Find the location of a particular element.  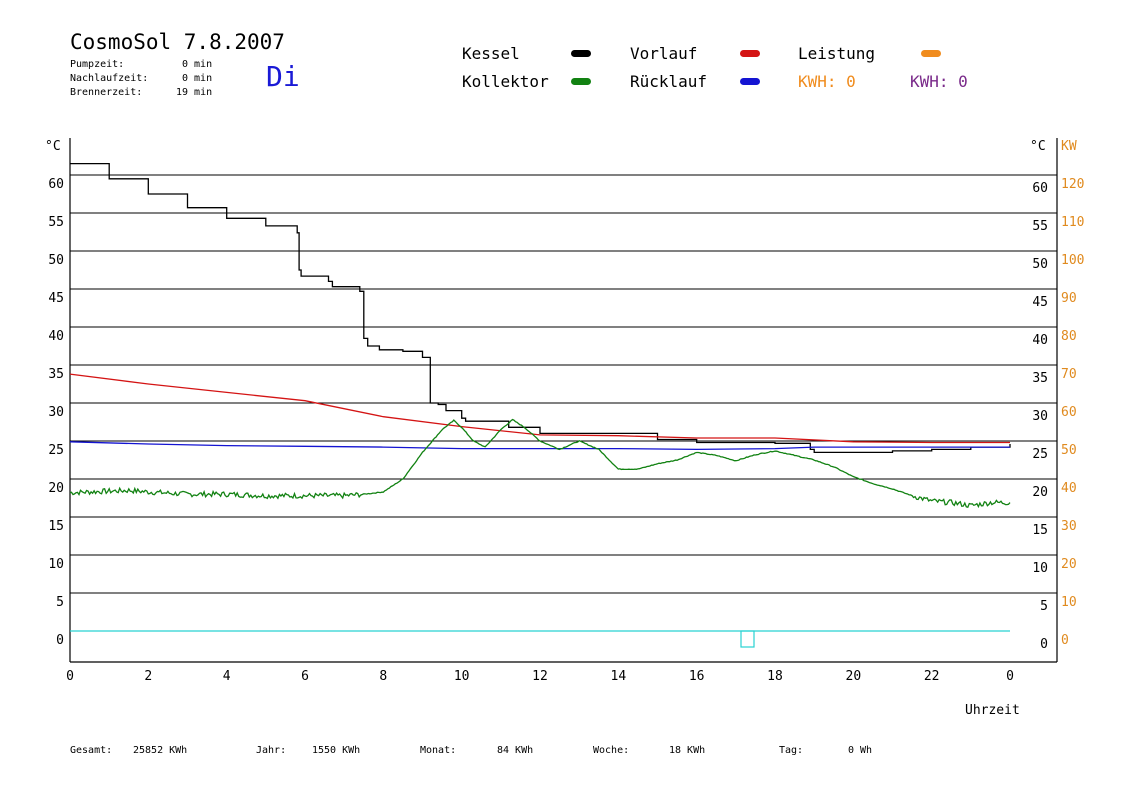

y-tick-label-left-15: 15 is located at coordinates (56, 526).